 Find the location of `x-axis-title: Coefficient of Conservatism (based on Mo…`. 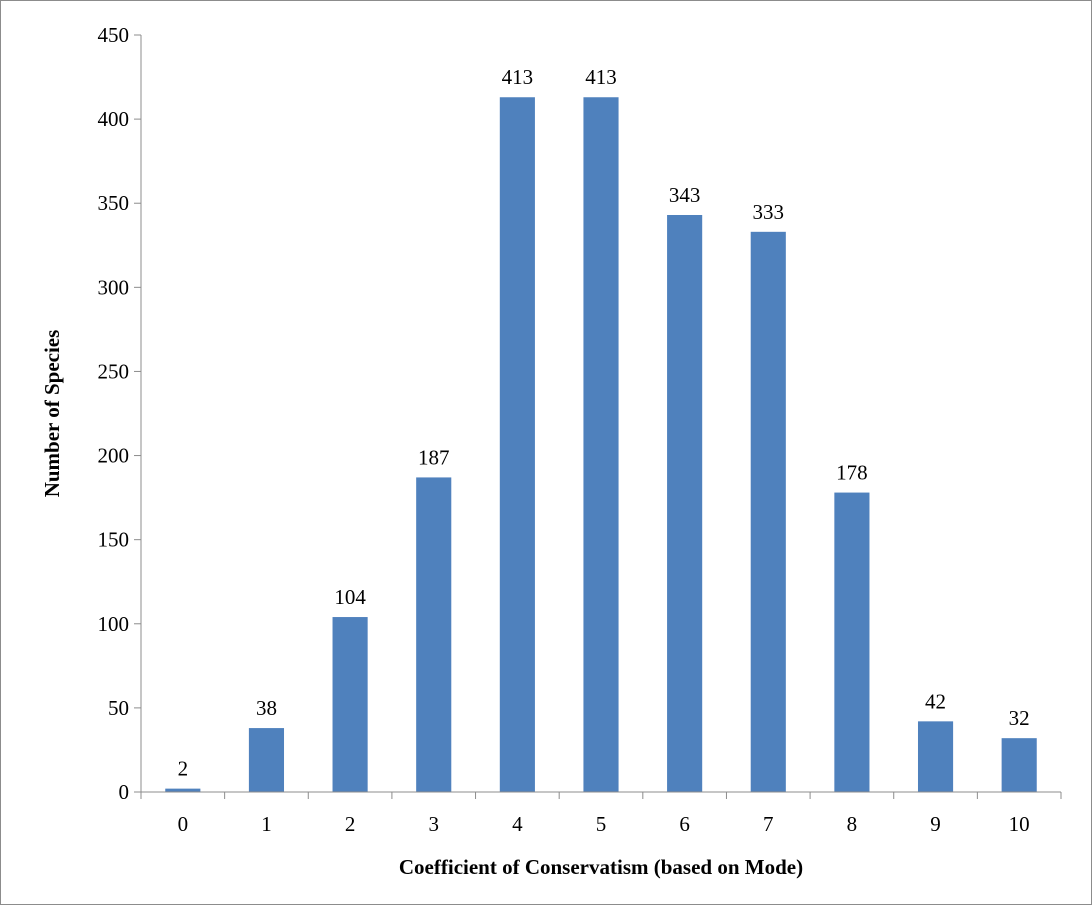

x-axis-title: Coefficient of Conservatism (based on Mo… is located at coordinates (601, 867).